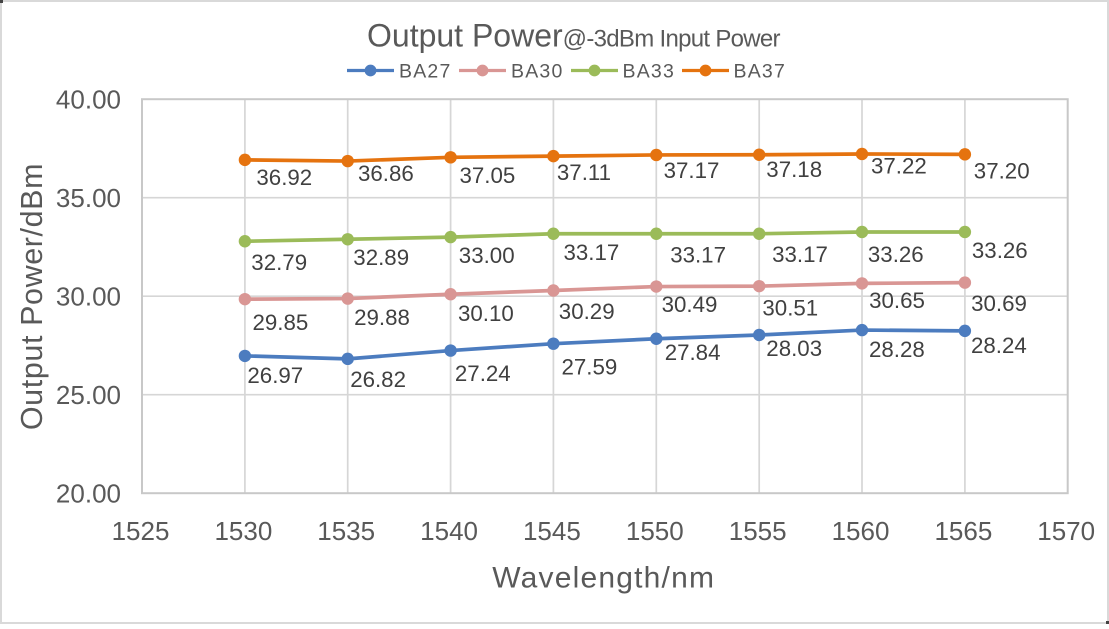 Image resolution: width=1109 pixels, height=629 pixels. What do you see at coordinates (243, 531) in the screenshot?
I see `svg-text: 1530` at bounding box center [243, 531].